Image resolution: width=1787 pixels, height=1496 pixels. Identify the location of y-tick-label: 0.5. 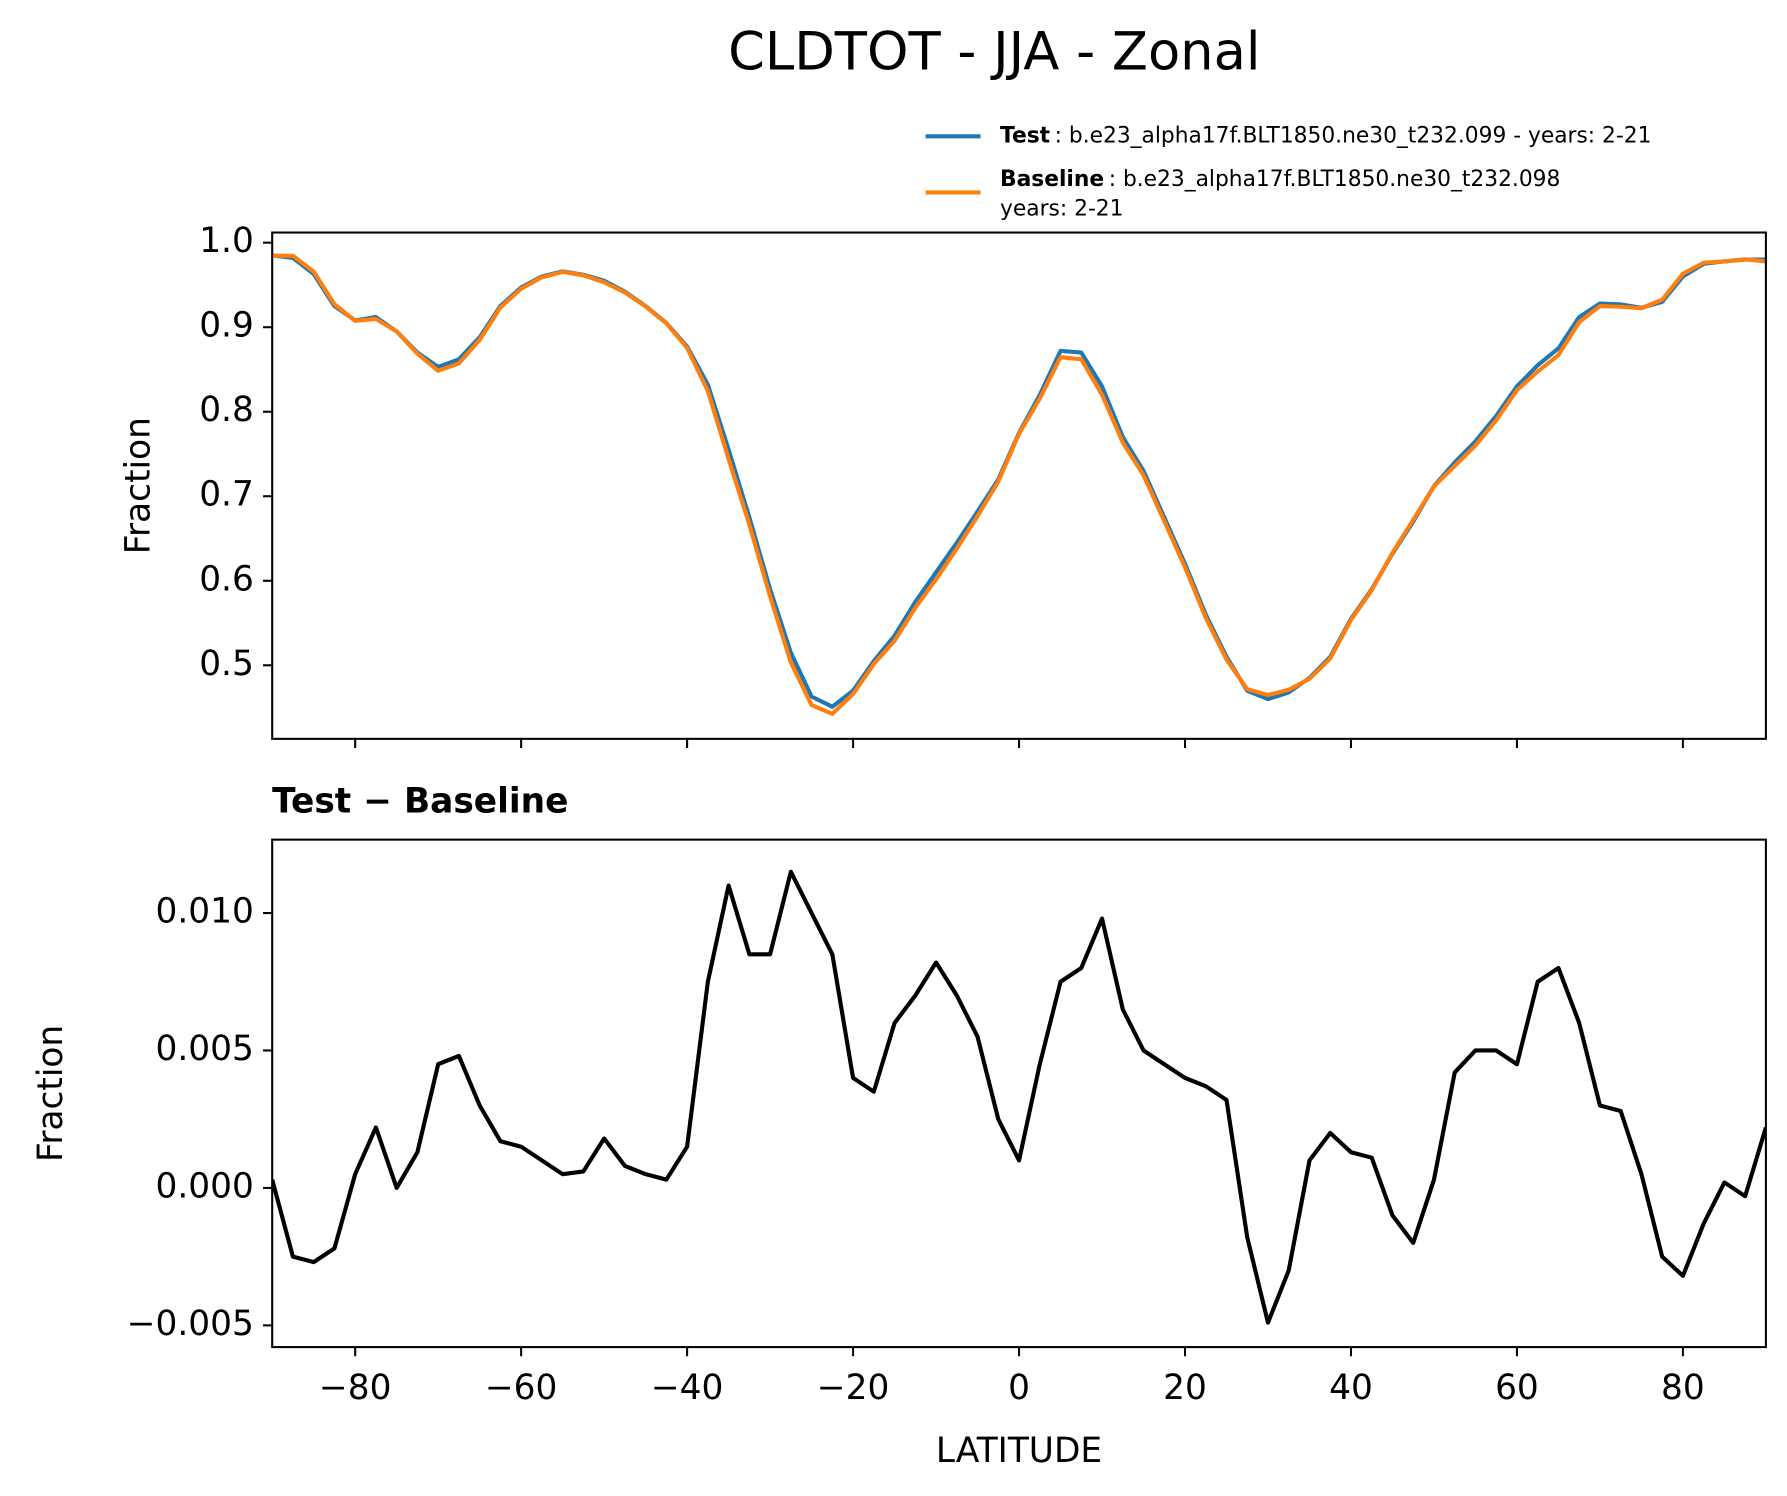
(226, 664).